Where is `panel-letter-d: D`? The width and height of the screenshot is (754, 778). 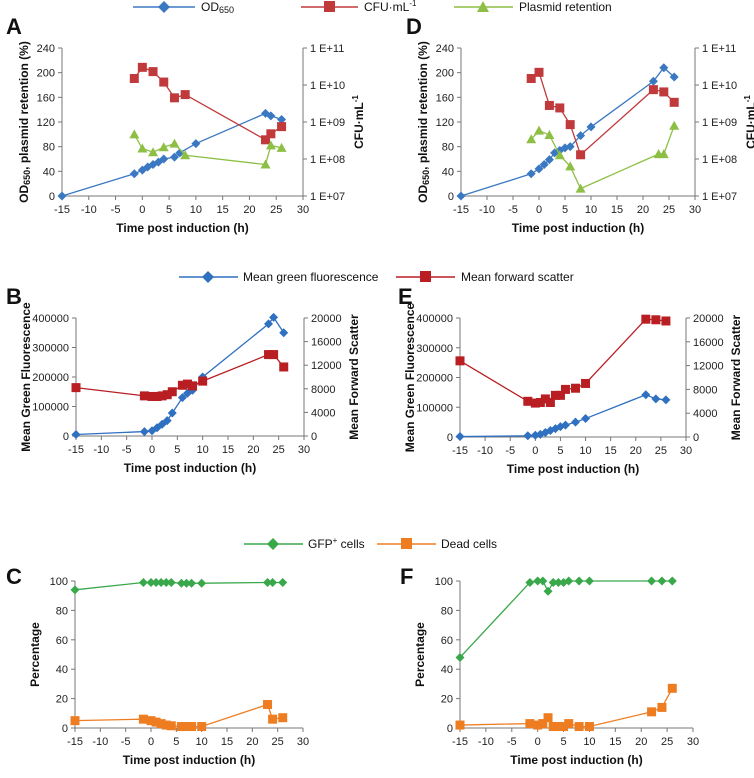
panel-letter-d: D is located at coordinates (414, 26).